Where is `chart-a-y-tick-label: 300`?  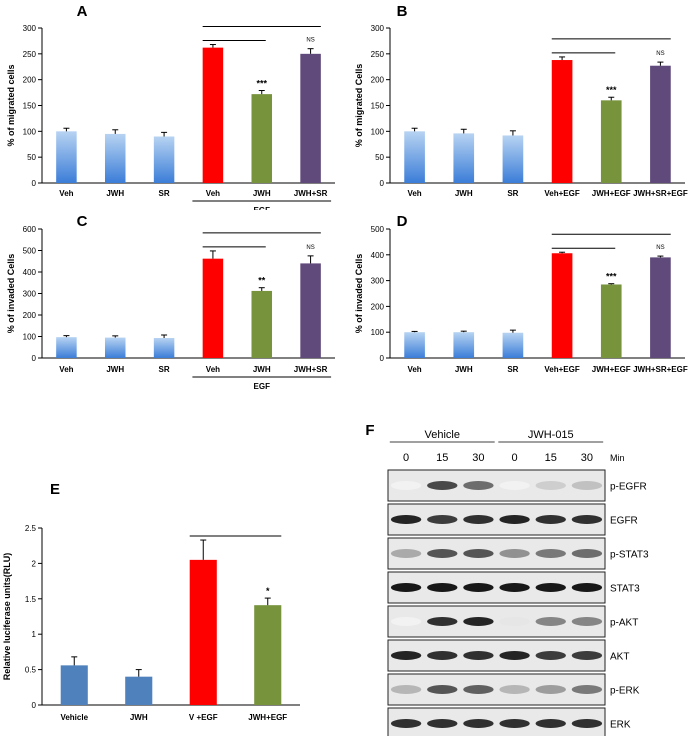
chart-a-y-tick-label: 300 is located at coordinates (30, 28).